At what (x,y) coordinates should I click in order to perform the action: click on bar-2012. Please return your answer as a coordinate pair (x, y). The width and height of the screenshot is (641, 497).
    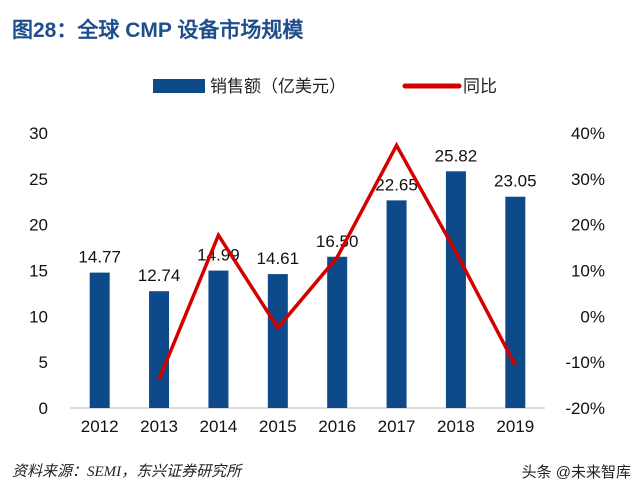
    Looking at the image, I should click on (99, 340).